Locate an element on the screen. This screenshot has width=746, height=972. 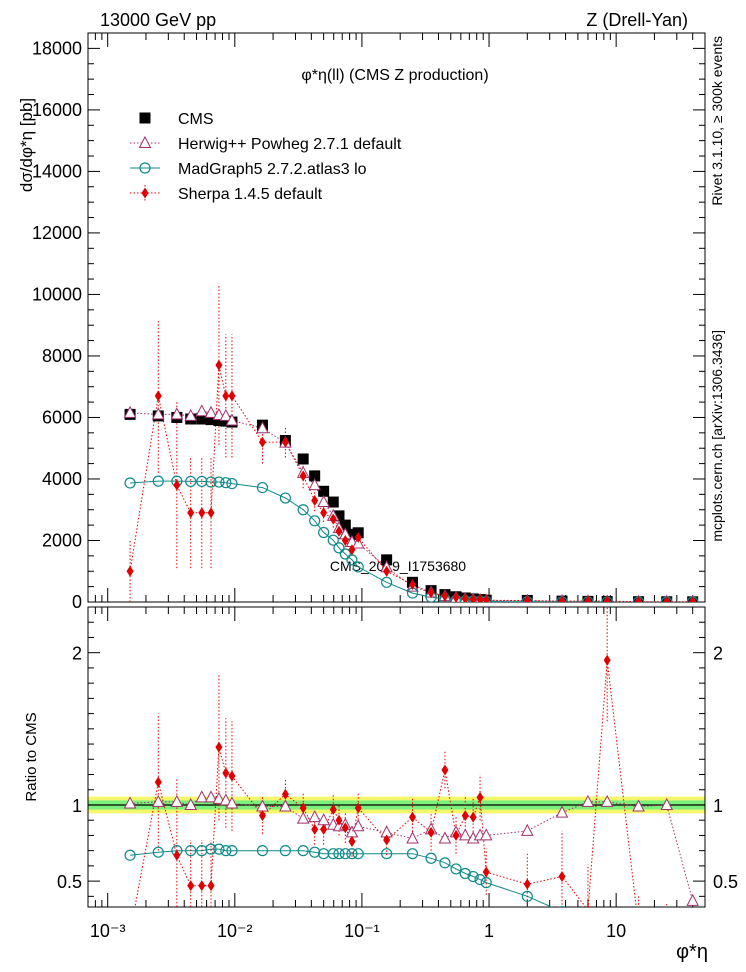
y-tick-label: 0.5 is located at coordinates (69, 882).